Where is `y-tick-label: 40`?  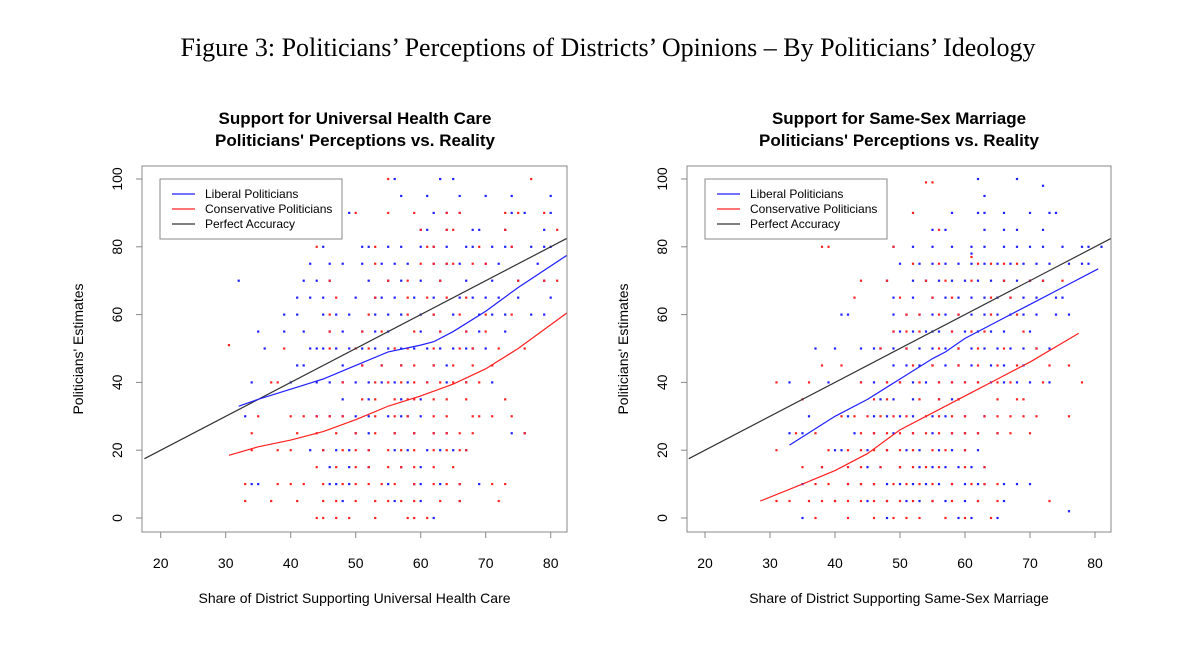 y-tick-label: 40 is located at coordinates (117, 382).